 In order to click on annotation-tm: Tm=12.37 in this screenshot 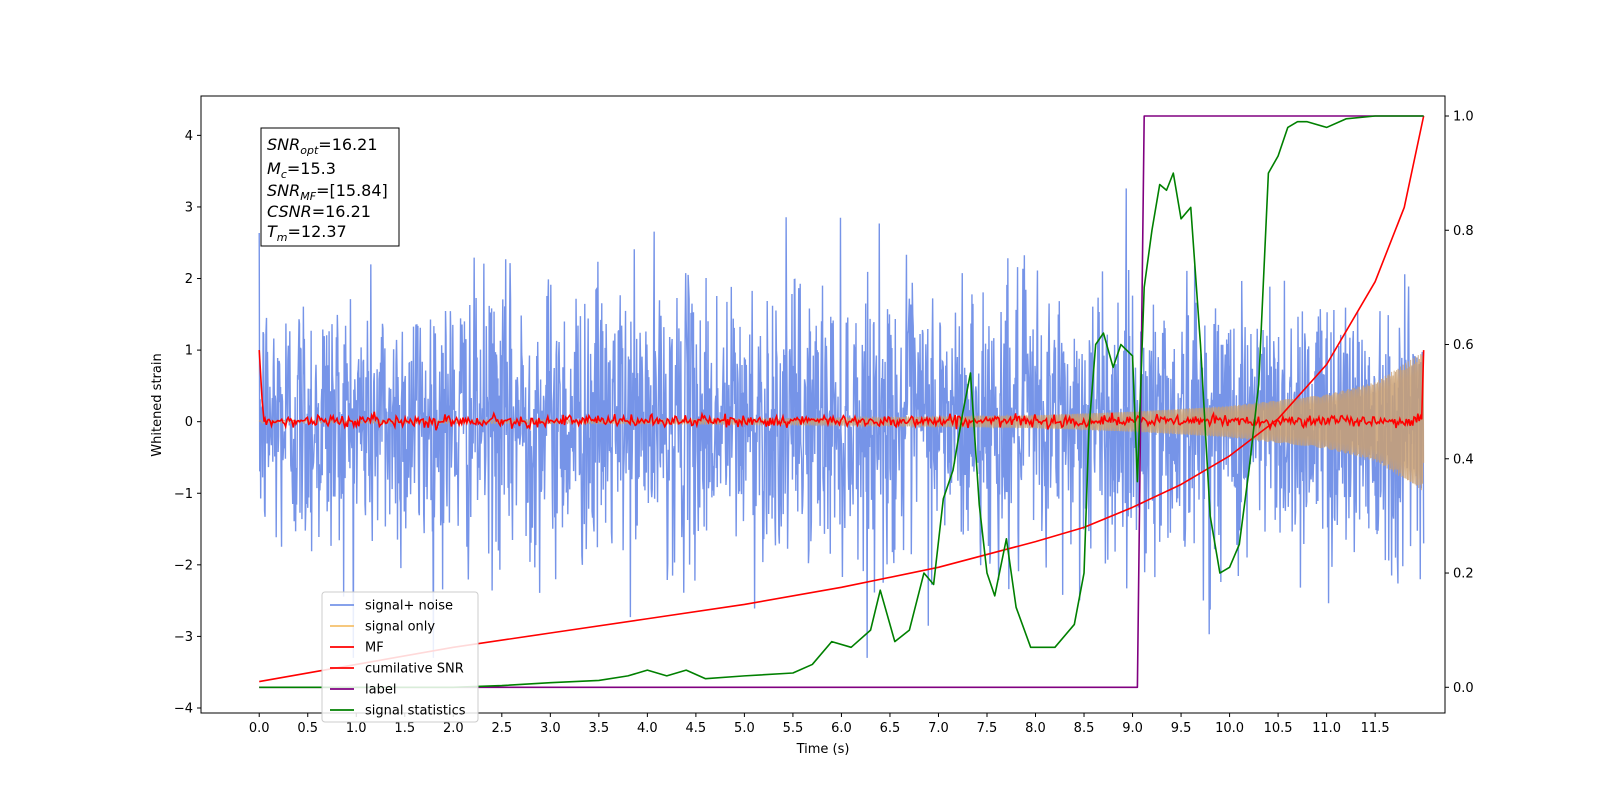, I will do `click(307, 233)`.